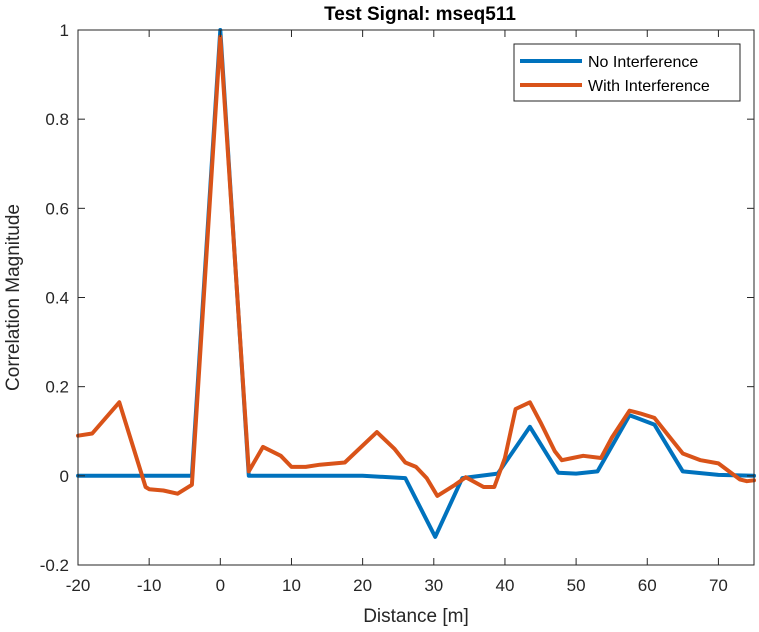 The height and width of the screenshot is (632, 759). What do you see at coordinates (647, 585) in the screenshot?
I see `x-tick-label: 60` at bounding box center [647, 585].